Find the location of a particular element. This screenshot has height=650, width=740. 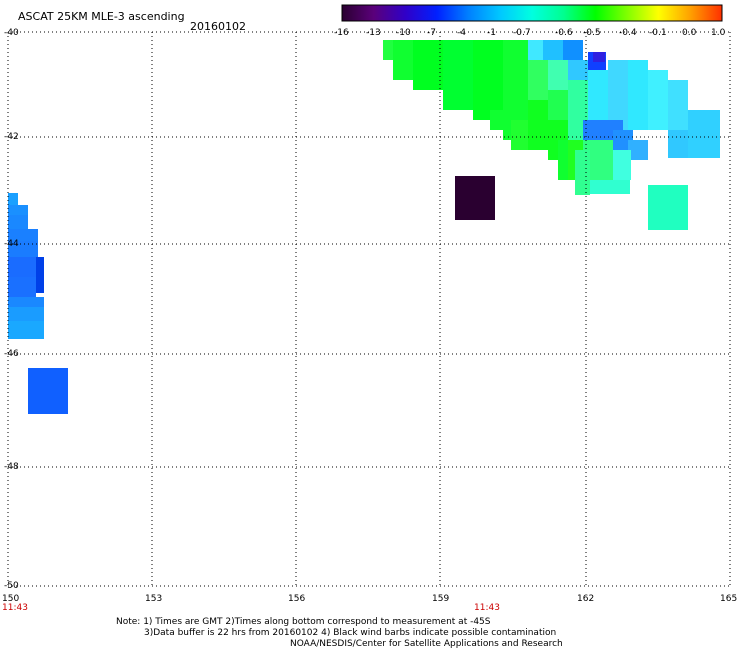

map-title: ASCAT 25KM MLE-3 ascending is located at coordinates (101, 16).